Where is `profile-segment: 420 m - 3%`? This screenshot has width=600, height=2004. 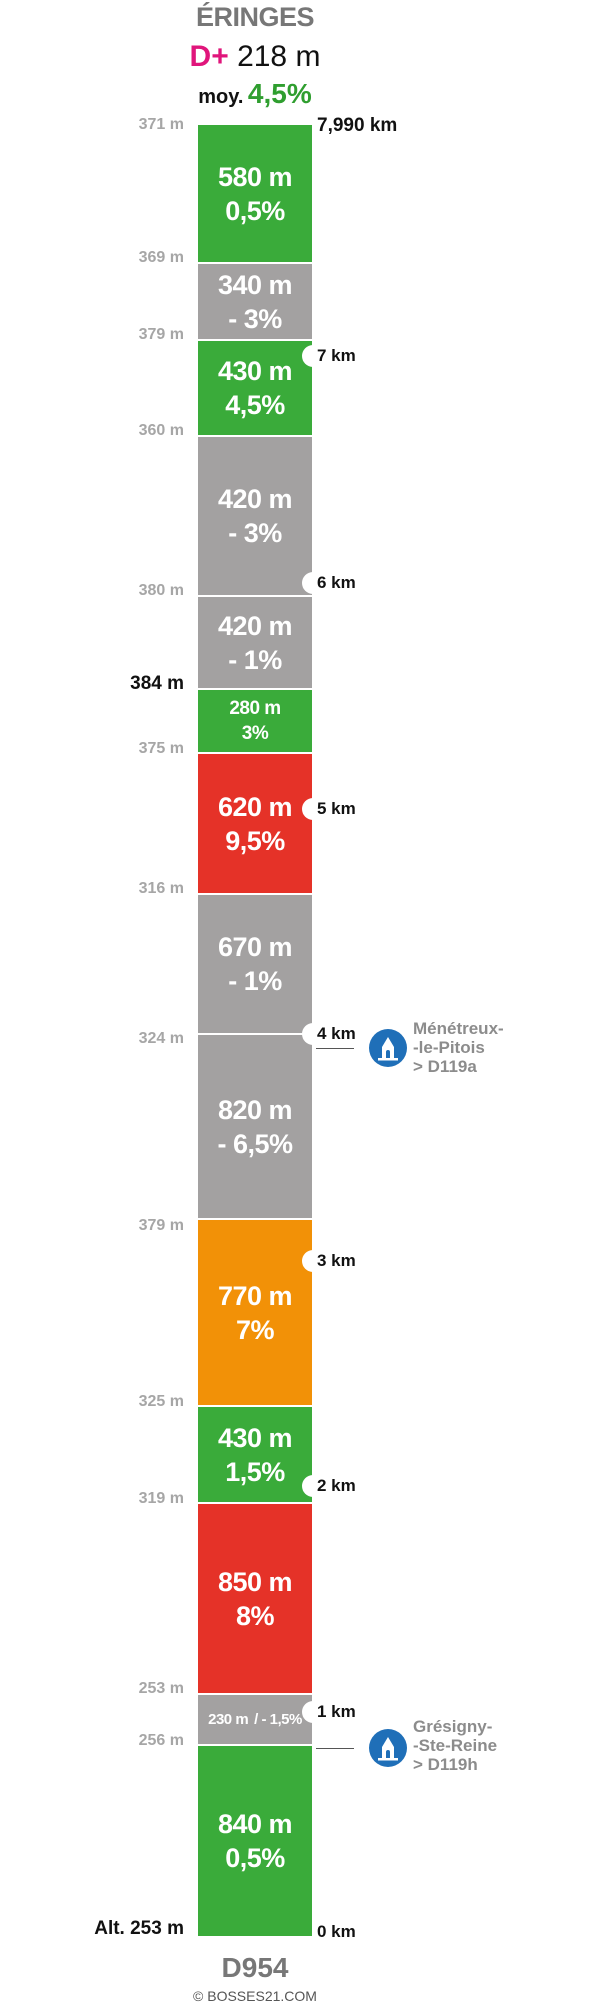 profile-segment: 420 m - 3% is located at coordinates (255, 515).